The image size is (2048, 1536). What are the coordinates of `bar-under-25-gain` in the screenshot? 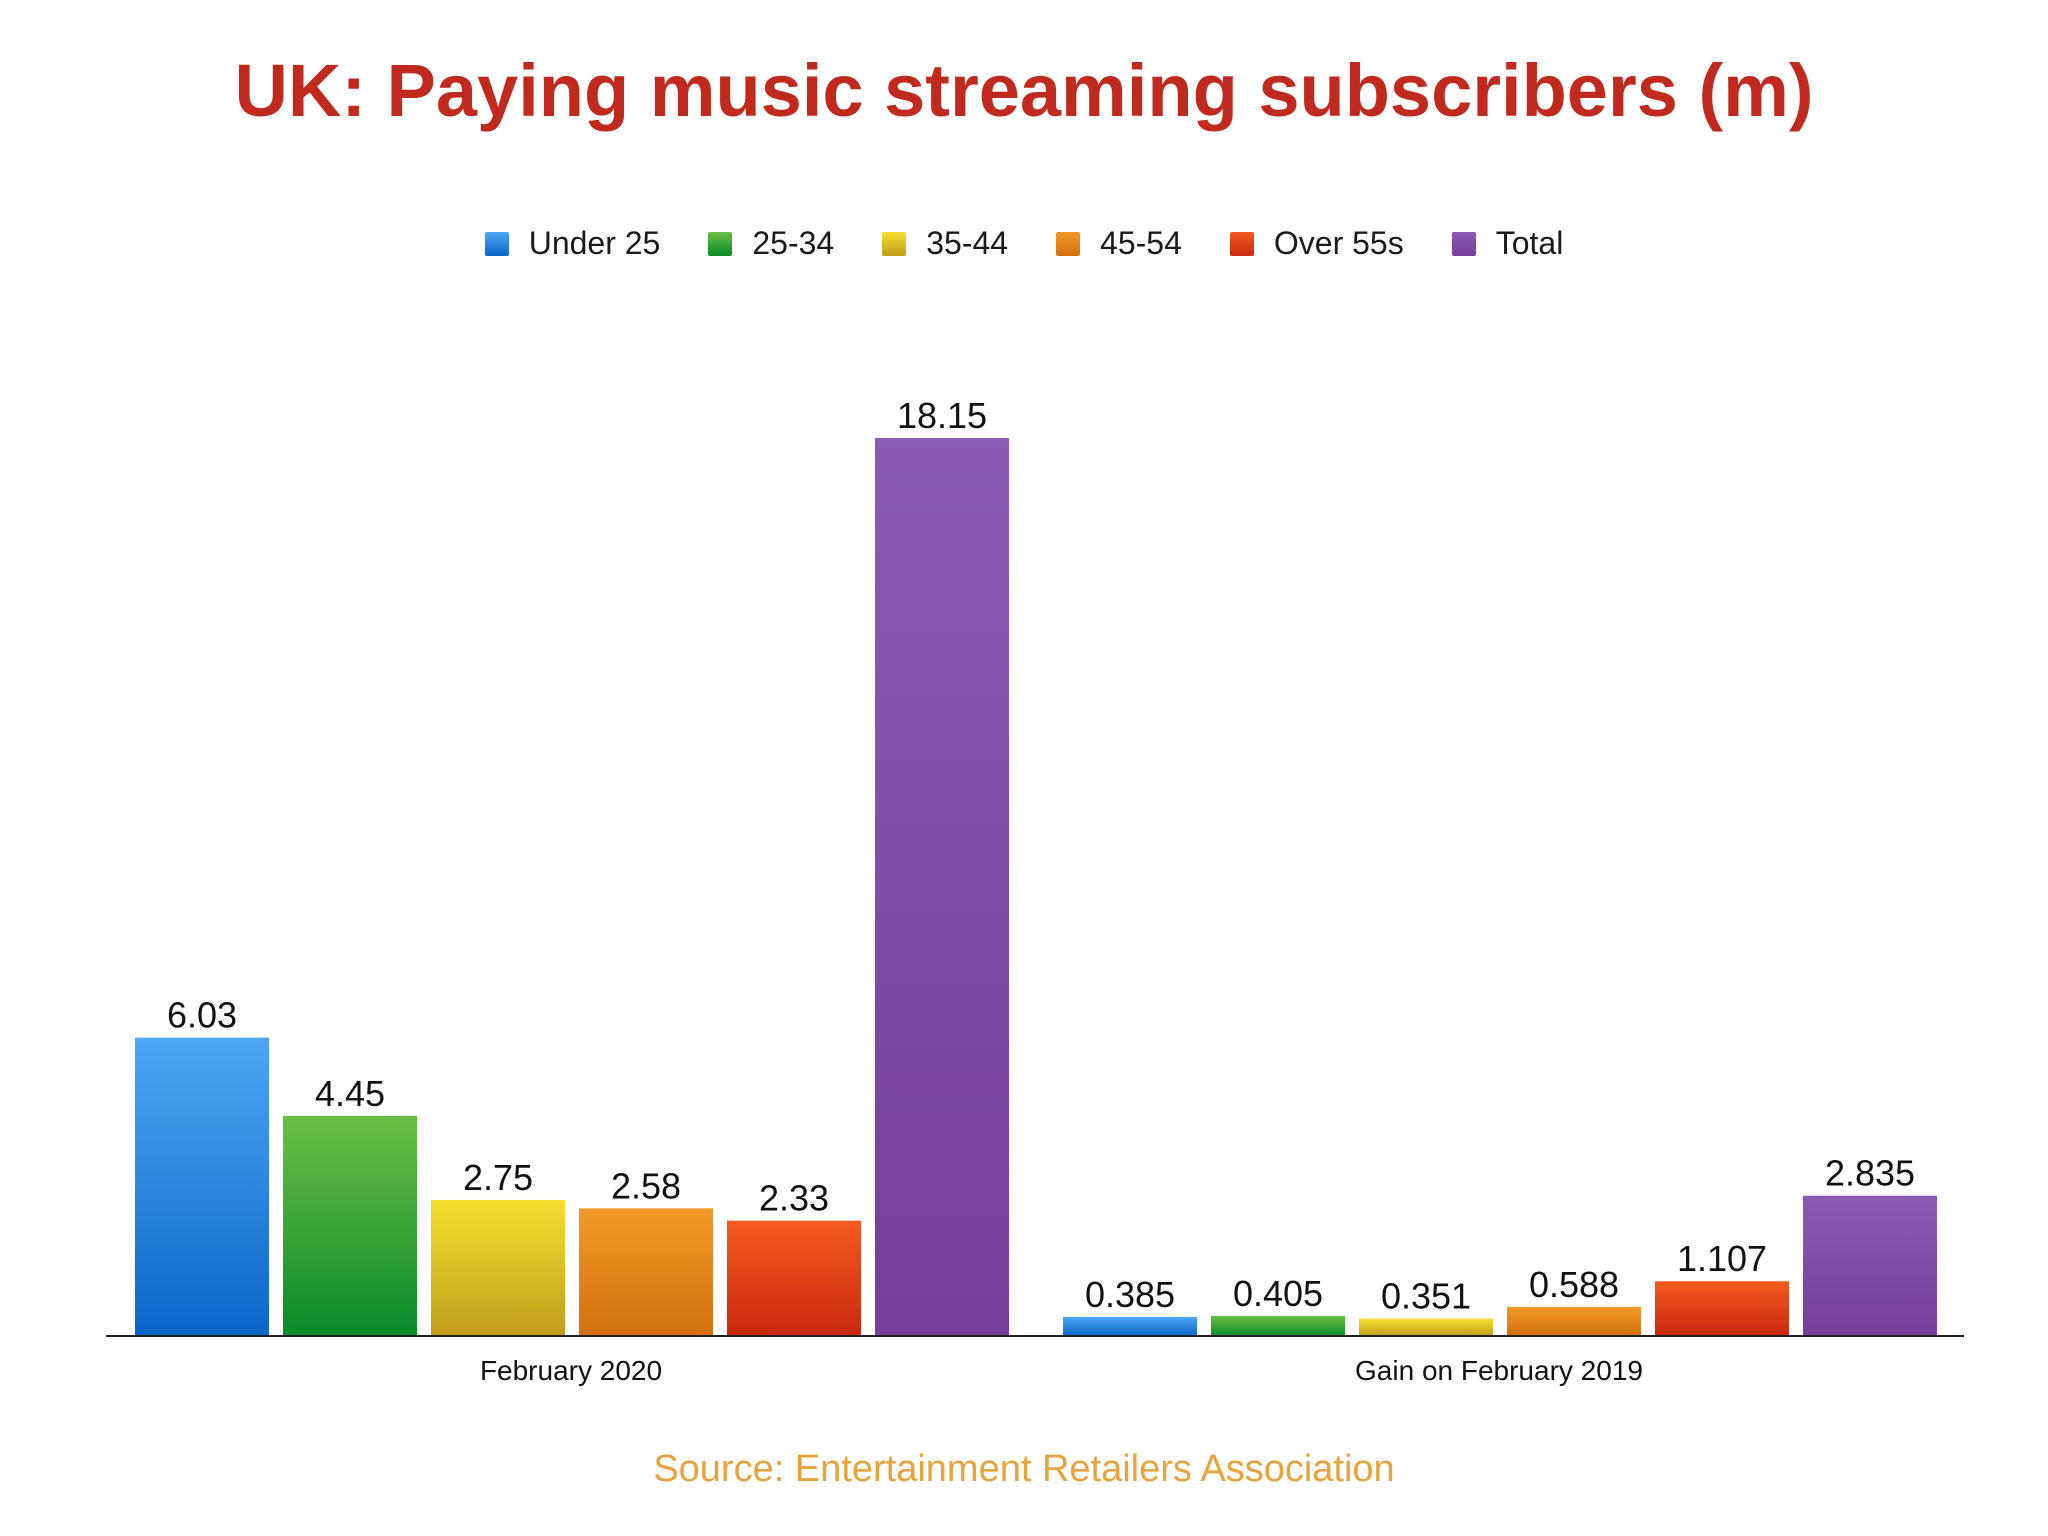 It's located at (1130, 1326).